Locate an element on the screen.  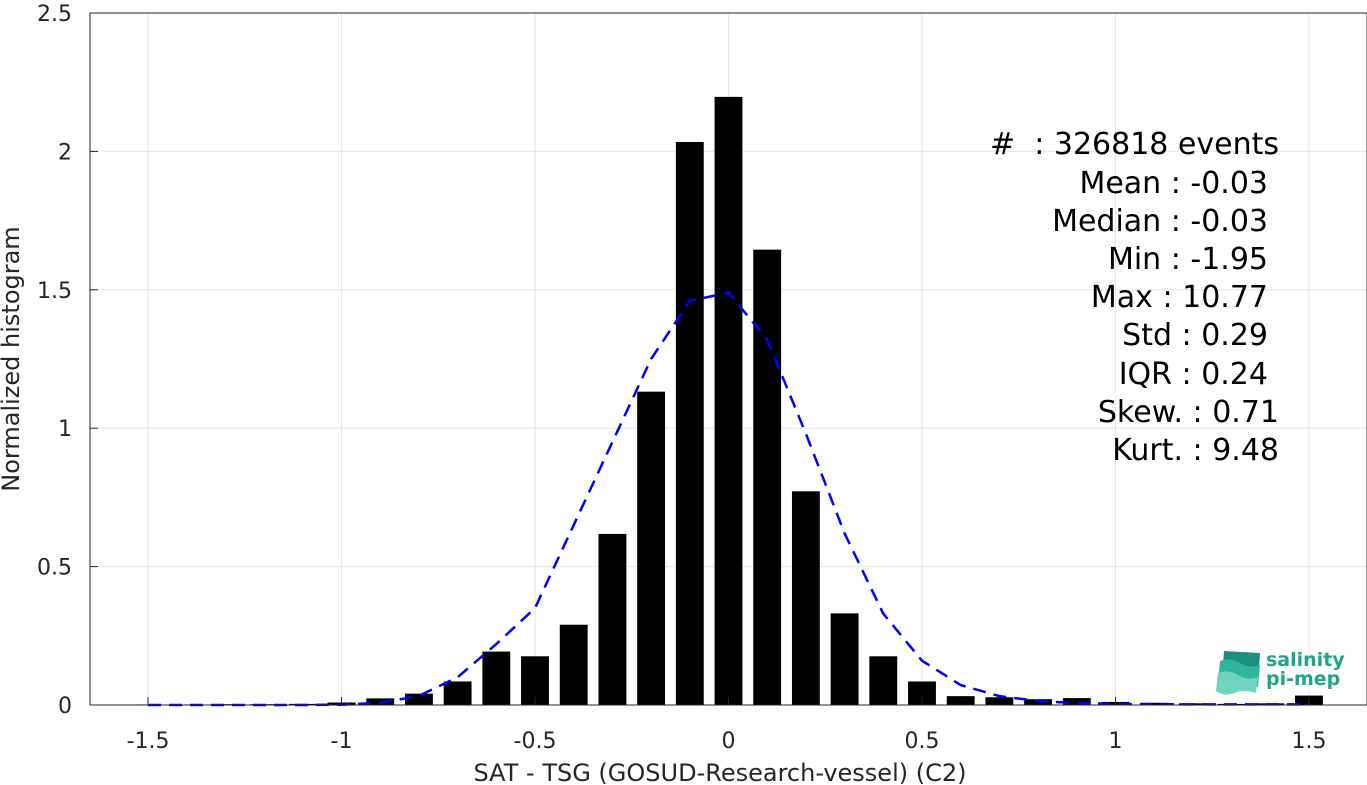
stat-count: # : 326818 events is located at coordinates (1134, 144).